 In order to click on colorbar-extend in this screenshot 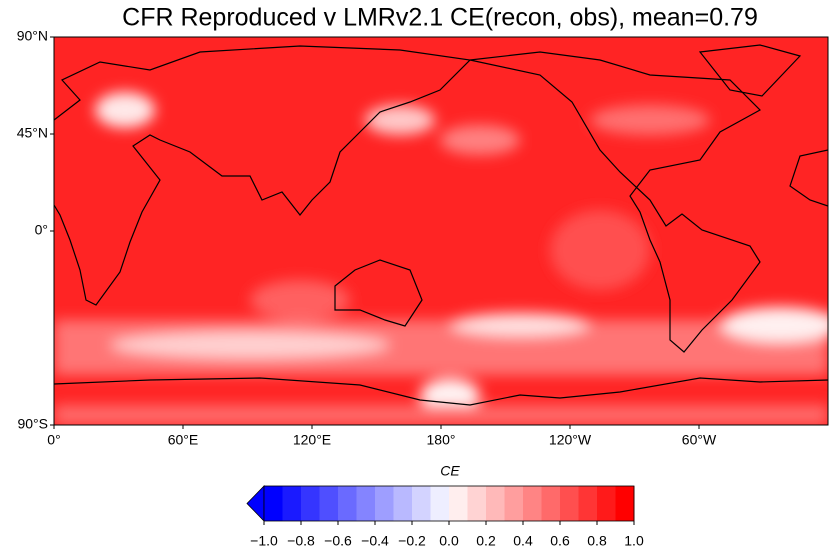, I will do `click(255, 503)`.